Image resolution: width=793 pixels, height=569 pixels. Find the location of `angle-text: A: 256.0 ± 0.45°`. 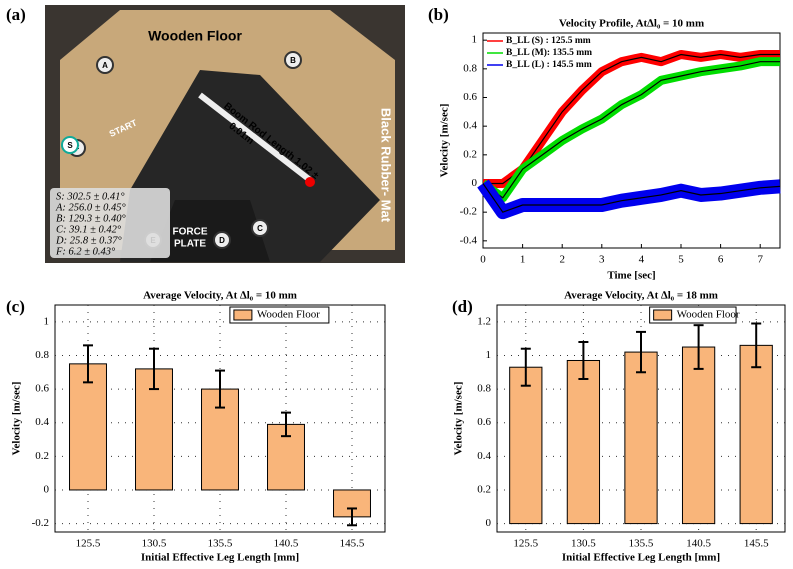

angle-text: A: 256.0 ± 0.45° is located at coordinates (91, 207).